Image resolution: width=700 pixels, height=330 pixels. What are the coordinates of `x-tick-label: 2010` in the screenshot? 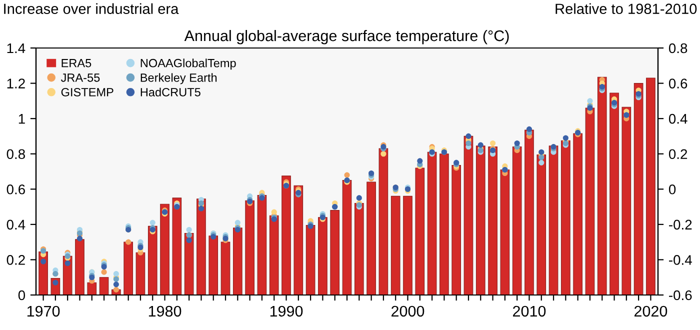 It's located at (529, 311).